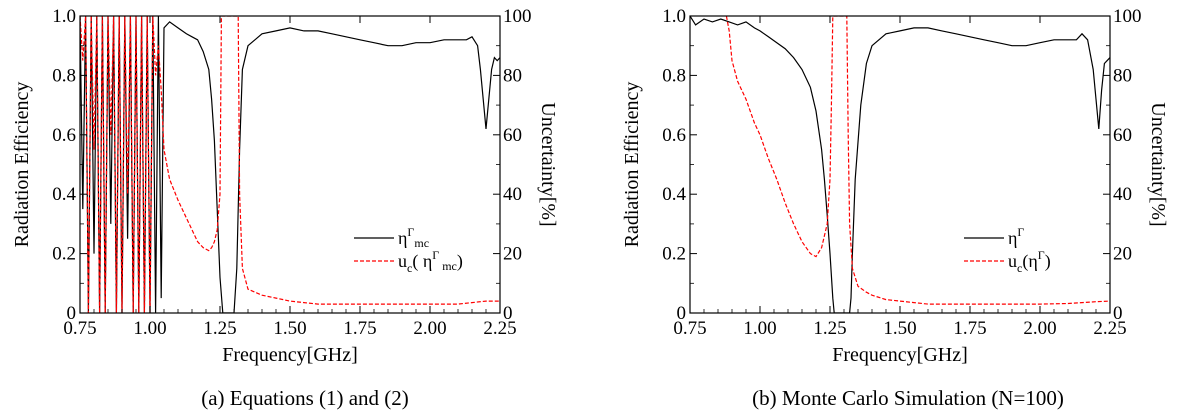 This screenshot has width=1184, height=419. I want to click on legend-entry-efficiency: ηΓmc, so click(413, 237).